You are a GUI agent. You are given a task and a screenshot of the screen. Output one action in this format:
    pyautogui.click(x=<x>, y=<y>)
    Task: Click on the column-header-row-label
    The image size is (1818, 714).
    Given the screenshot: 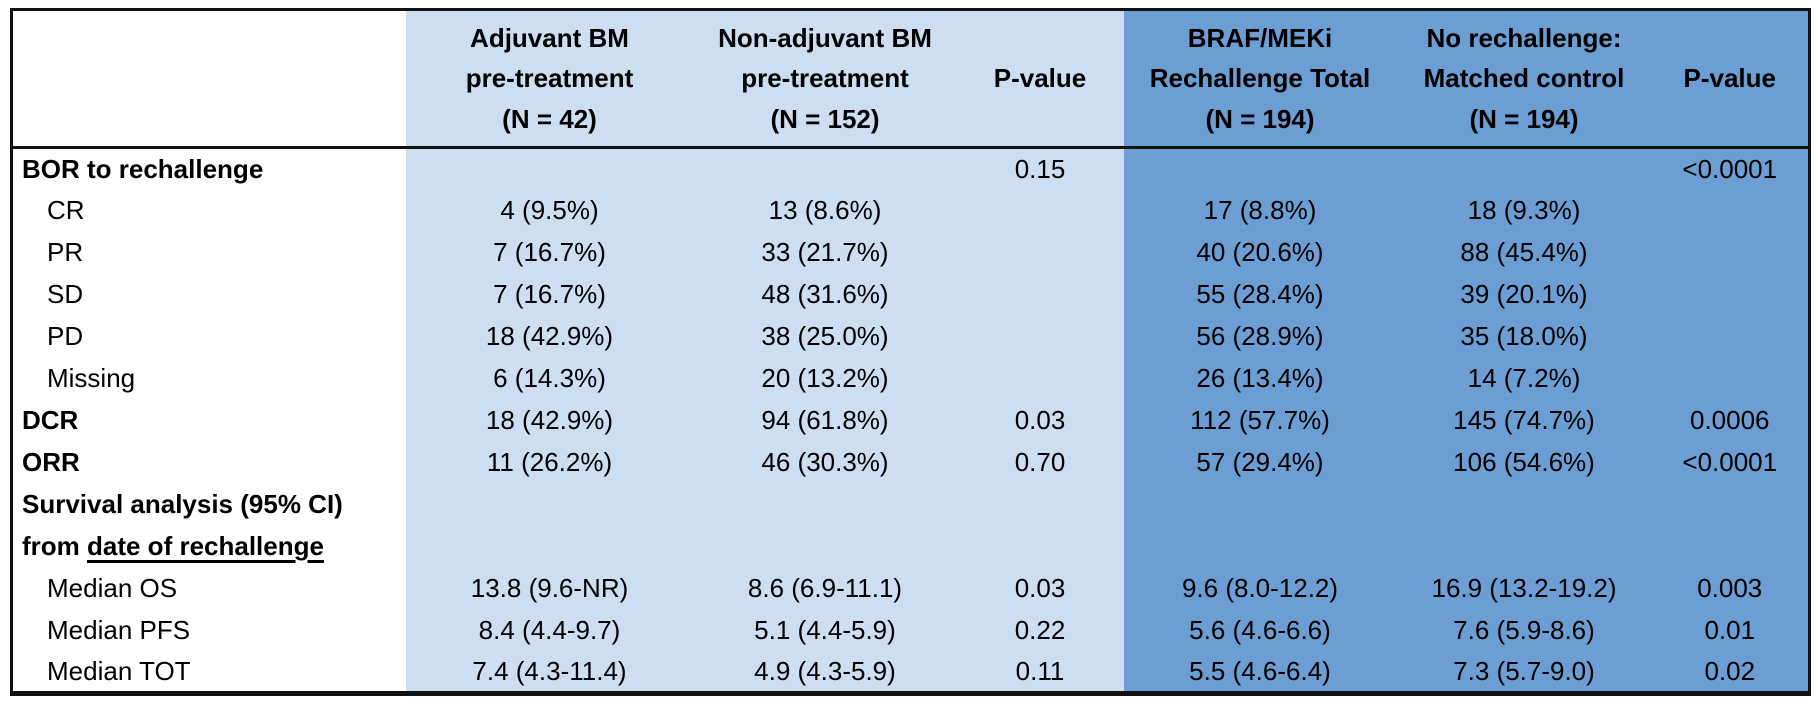 What is the action you would take?
    pyautogui.click(x=208, y=78)
    